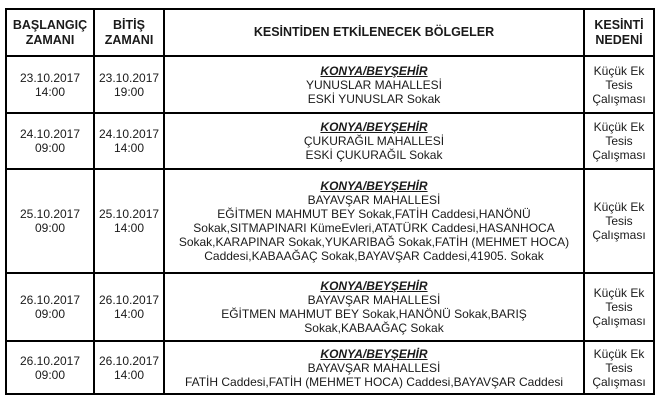 This screenshot has height=404, width=666. Describe the element at coordinates (129, 77) in the screenshot. I see `end-date: 23.10.2017` at that location.